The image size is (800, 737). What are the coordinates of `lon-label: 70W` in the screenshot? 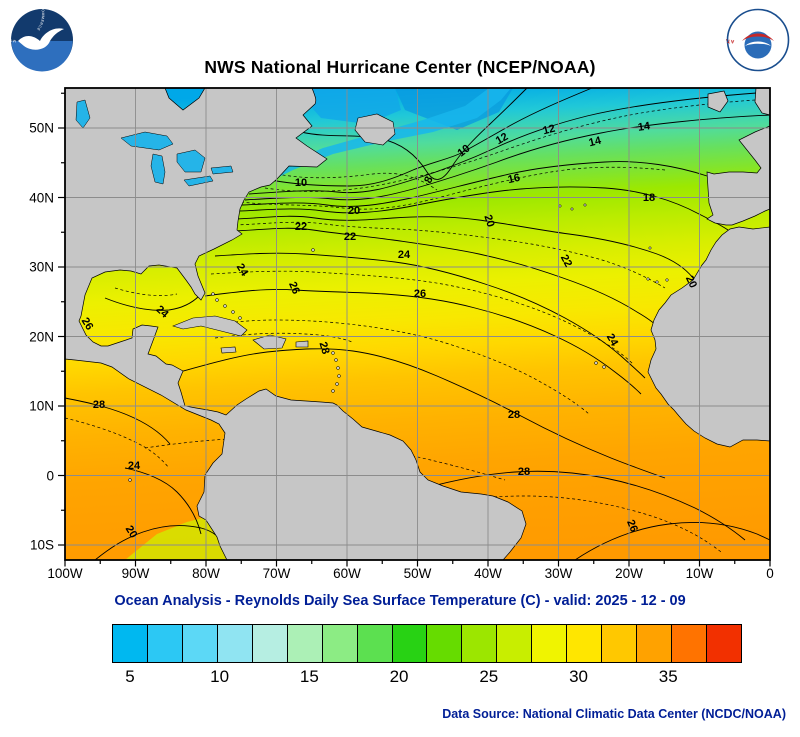 It's located at (276, 573).